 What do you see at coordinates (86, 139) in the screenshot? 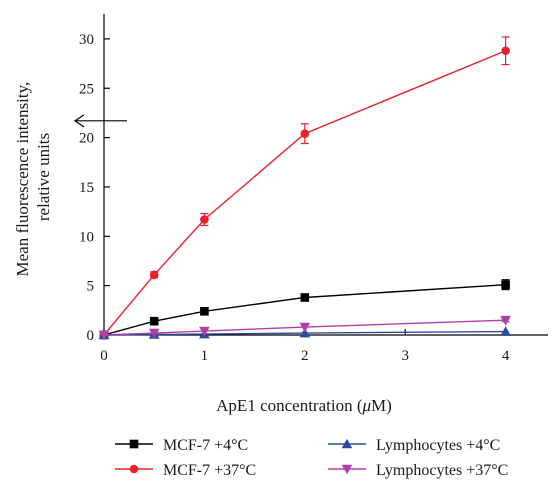
I see `y-tick-label: 20` at bounding box center [86, 139].